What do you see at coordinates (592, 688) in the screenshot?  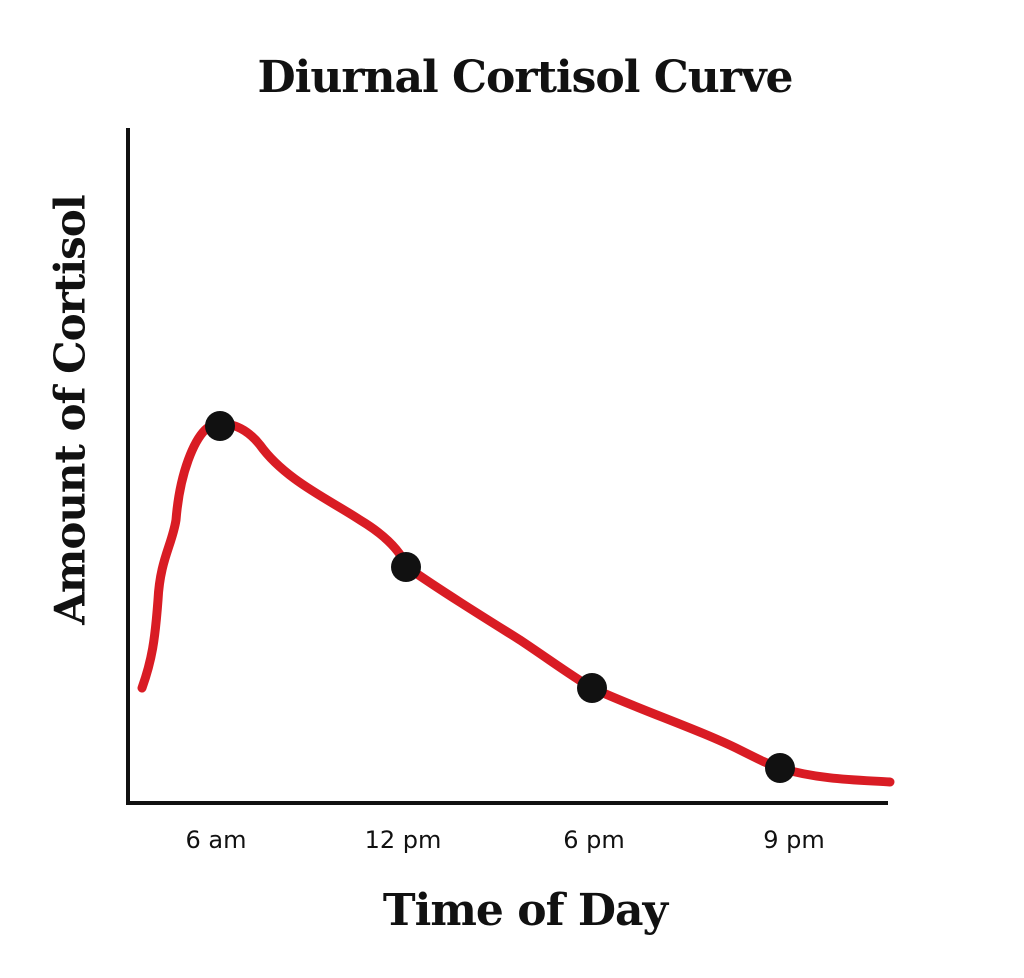 I see `data-point-6pm` at bounding box center [592, 688].